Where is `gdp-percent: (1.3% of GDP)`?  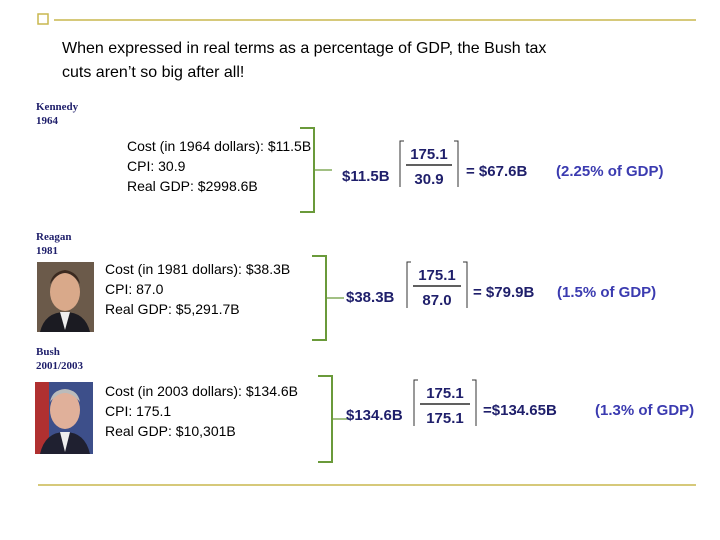
gdp-percent: (1.3% of GDP) is located at coordinates (644, 410).